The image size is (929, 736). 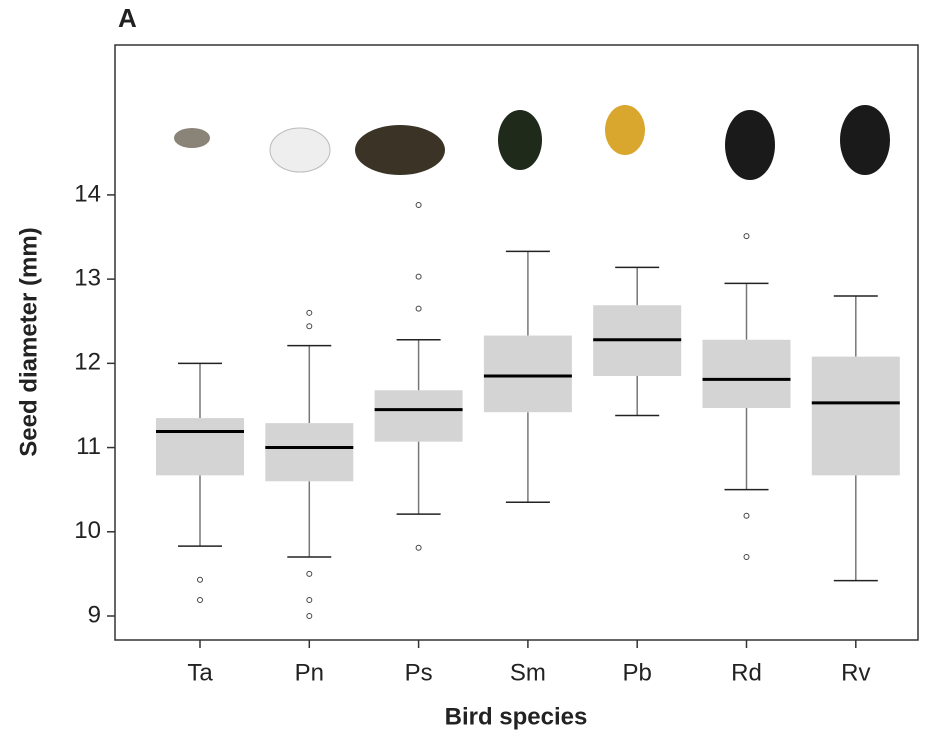 I want to click on x-tick-label: Pb, so click(x=637, y=672).